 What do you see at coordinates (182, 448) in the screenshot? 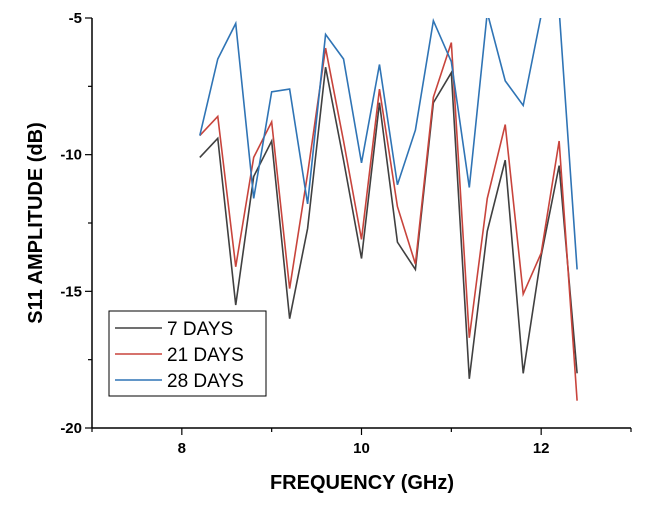
I see `x-tick-label: 8` at bounding box center [182, 448].